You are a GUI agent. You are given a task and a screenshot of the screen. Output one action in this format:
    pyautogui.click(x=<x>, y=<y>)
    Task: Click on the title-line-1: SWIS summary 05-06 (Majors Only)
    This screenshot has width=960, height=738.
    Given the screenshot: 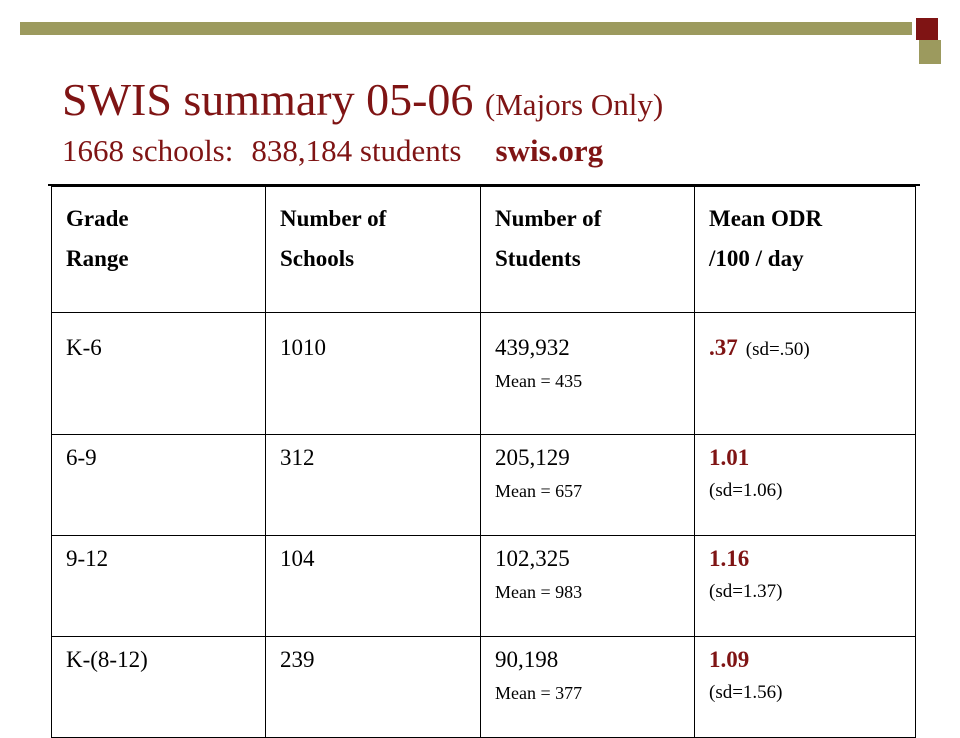 What is the action you would take?
    pyautogui.click(x=362, y=102)
    